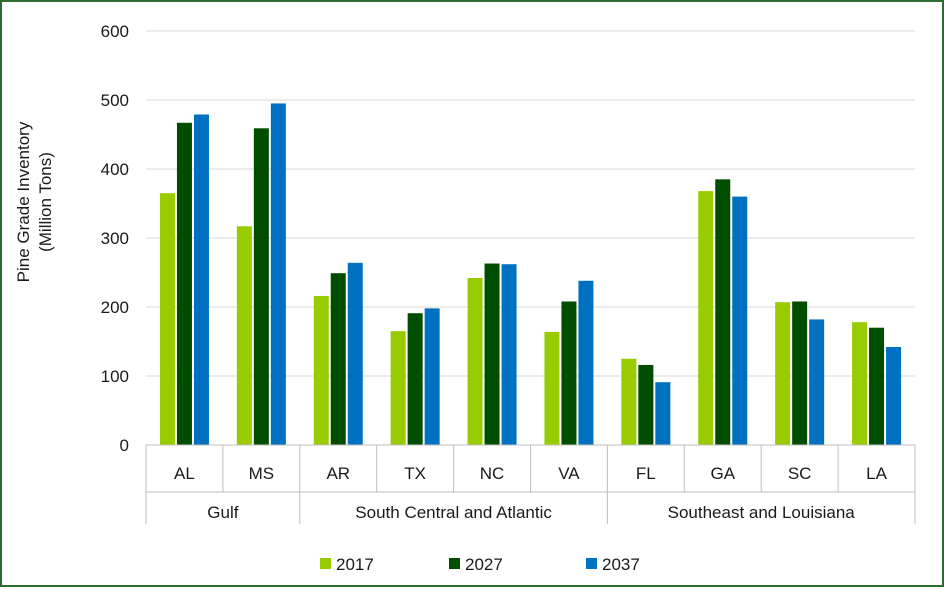 This screenshot has height=589, width=944. I want to click on legend-swatch-2017, so click(325, 563).